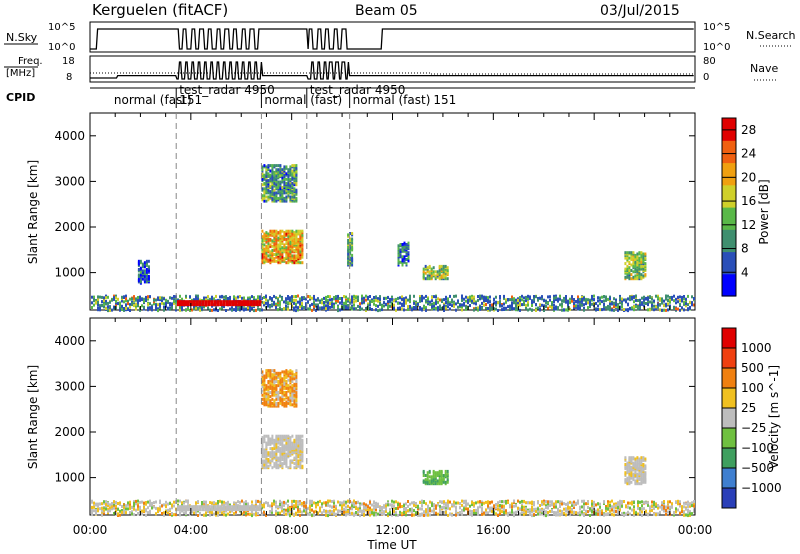 The image size is (800, 554). I want to click on colorbar-tick-label: 24, so click(748, 154).